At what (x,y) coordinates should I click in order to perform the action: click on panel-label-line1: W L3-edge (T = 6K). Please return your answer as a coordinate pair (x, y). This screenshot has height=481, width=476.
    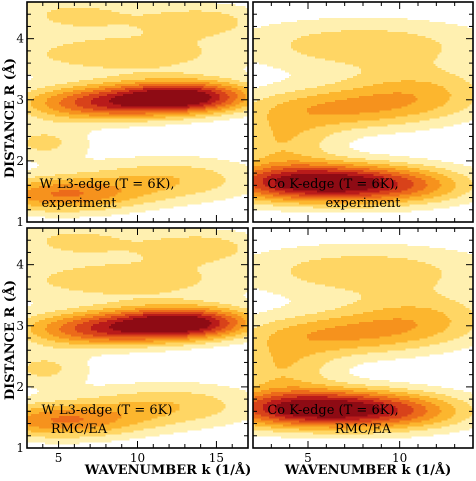
    Looking at the image, I should click on (107, 410).